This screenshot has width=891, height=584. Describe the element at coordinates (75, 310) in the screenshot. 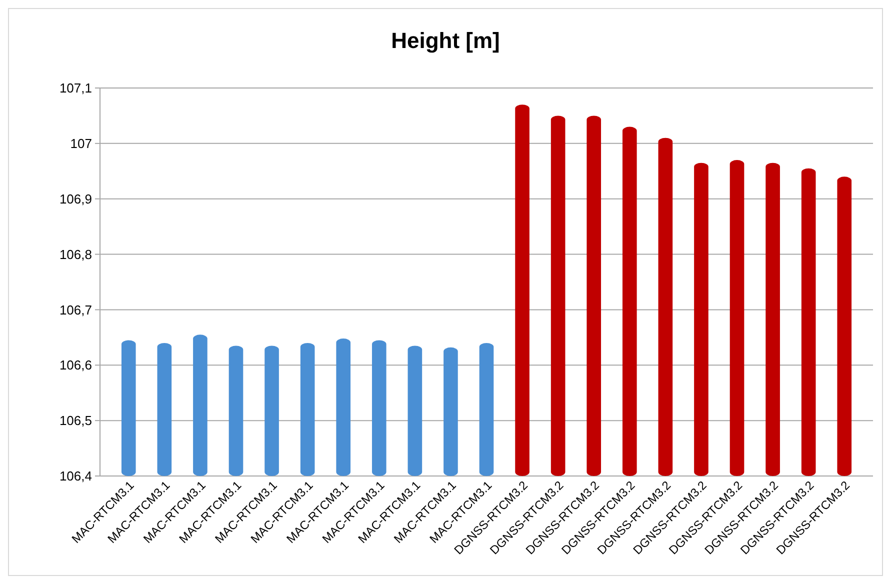

I see `y-tick-label: 106,7` at that location.